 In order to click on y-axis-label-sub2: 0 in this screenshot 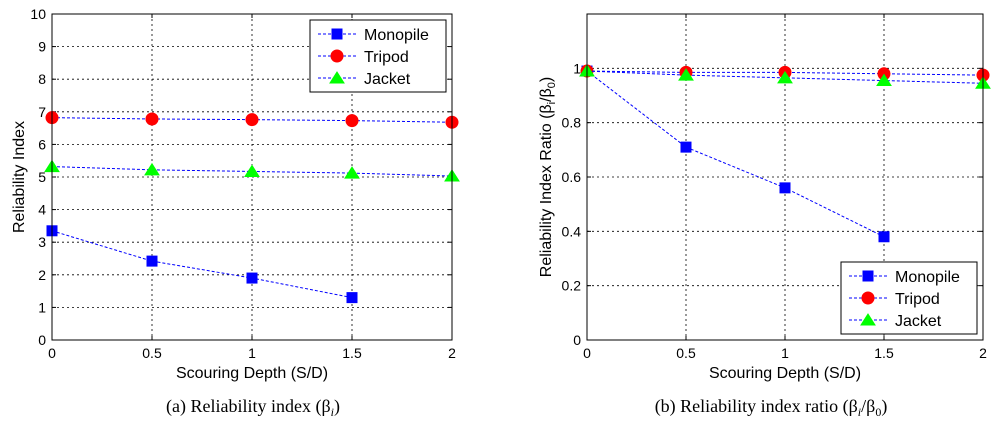, I will do `click(552, 85)`.